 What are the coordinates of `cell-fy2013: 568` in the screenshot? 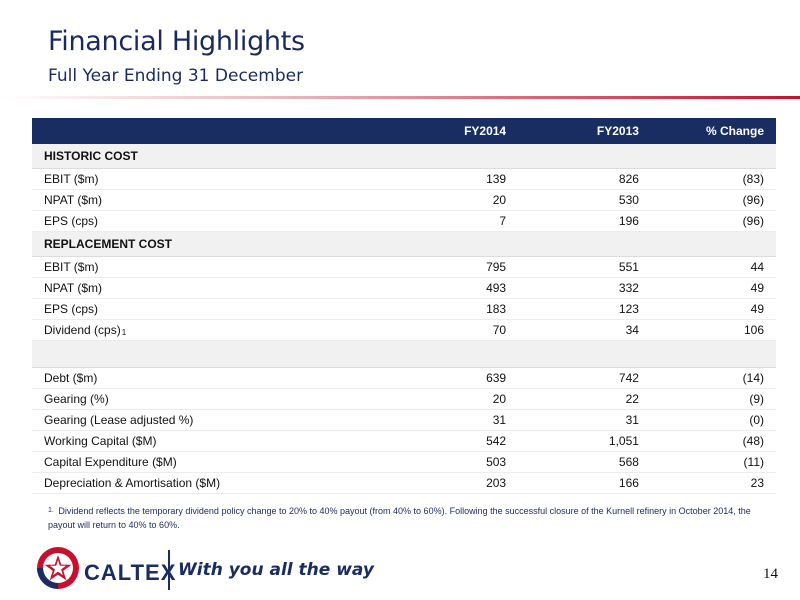 It's located at (572, 462).